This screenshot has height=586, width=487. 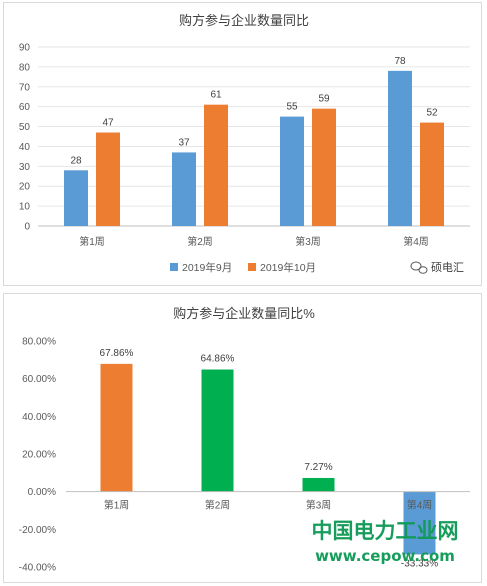 I want to click on data-label: 59, so click(x=324, y=99).